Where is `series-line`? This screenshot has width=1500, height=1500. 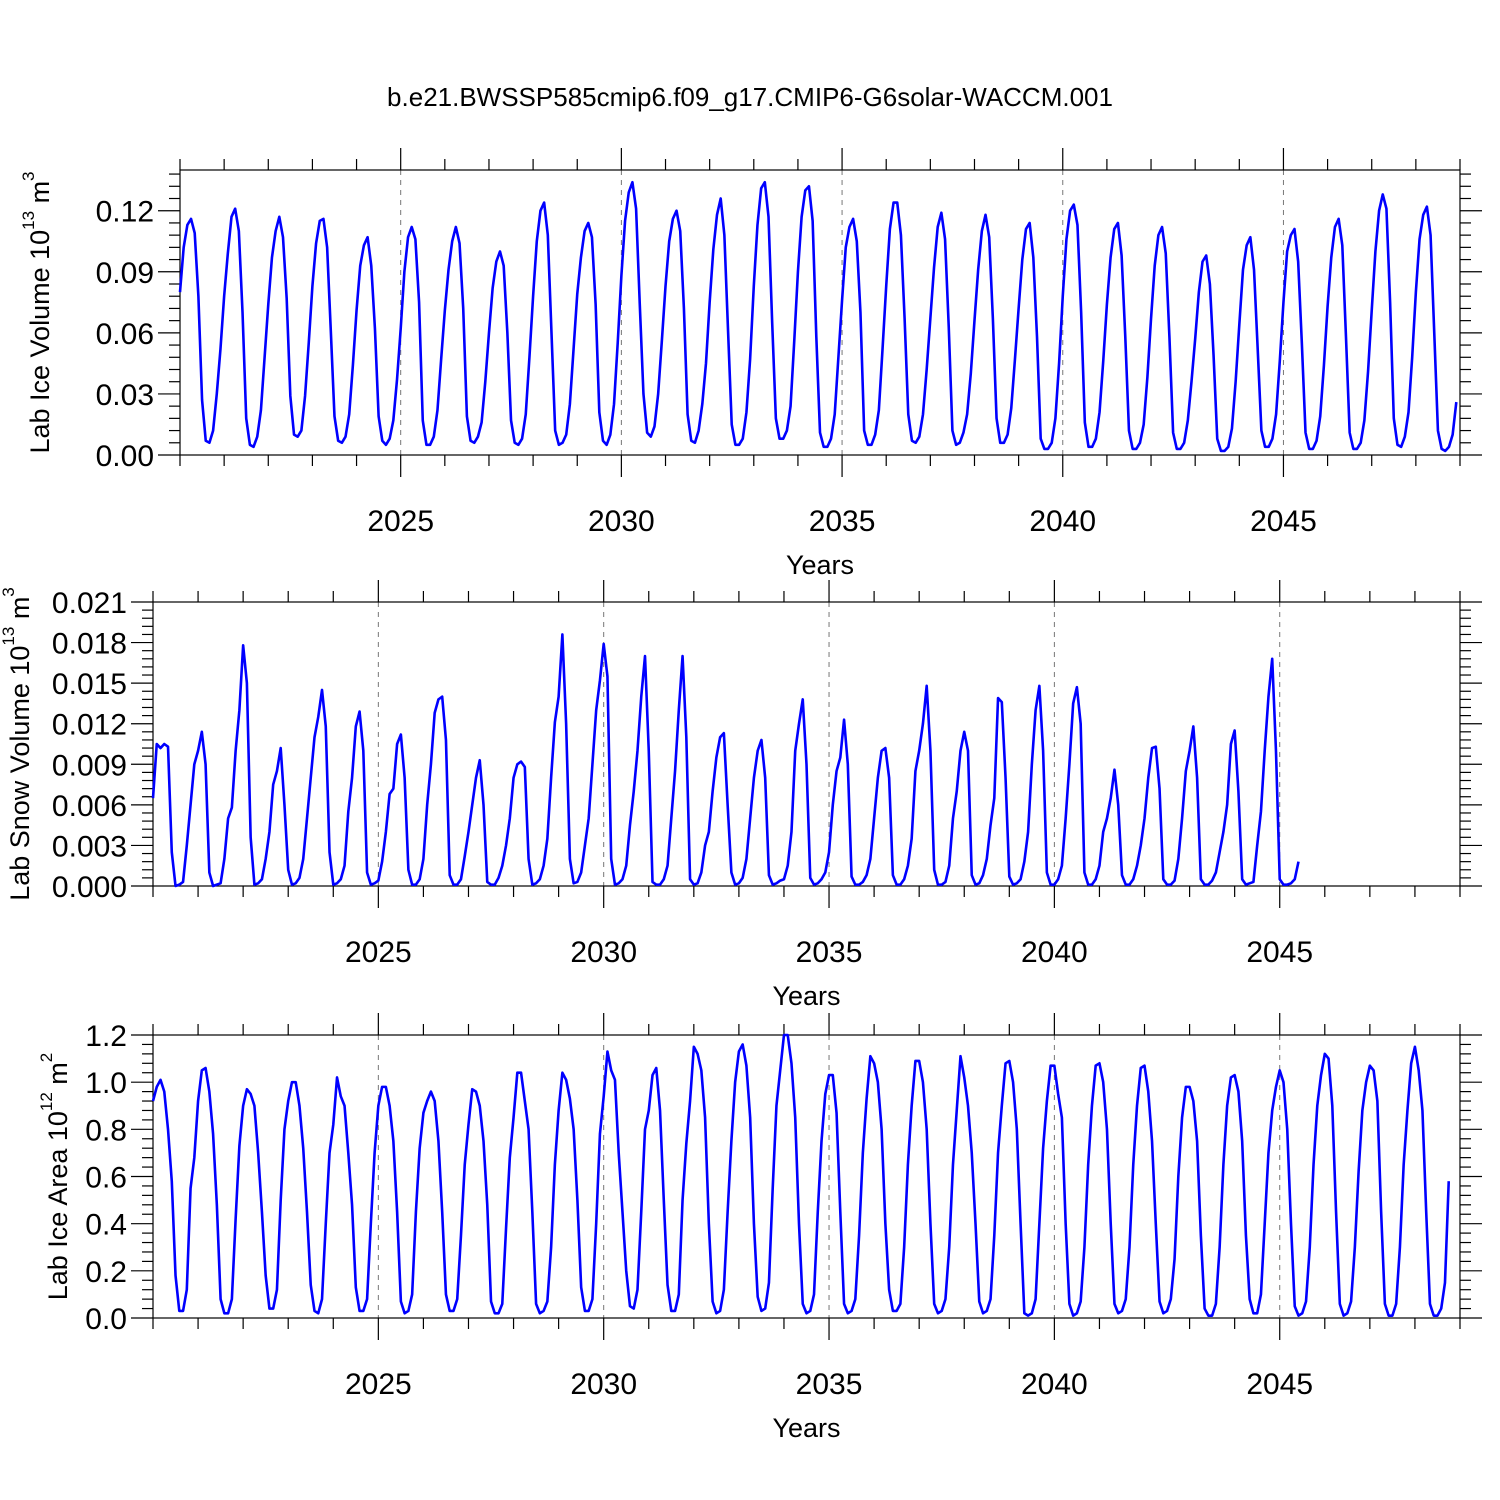 series-line is located at coordinates (725, 760).